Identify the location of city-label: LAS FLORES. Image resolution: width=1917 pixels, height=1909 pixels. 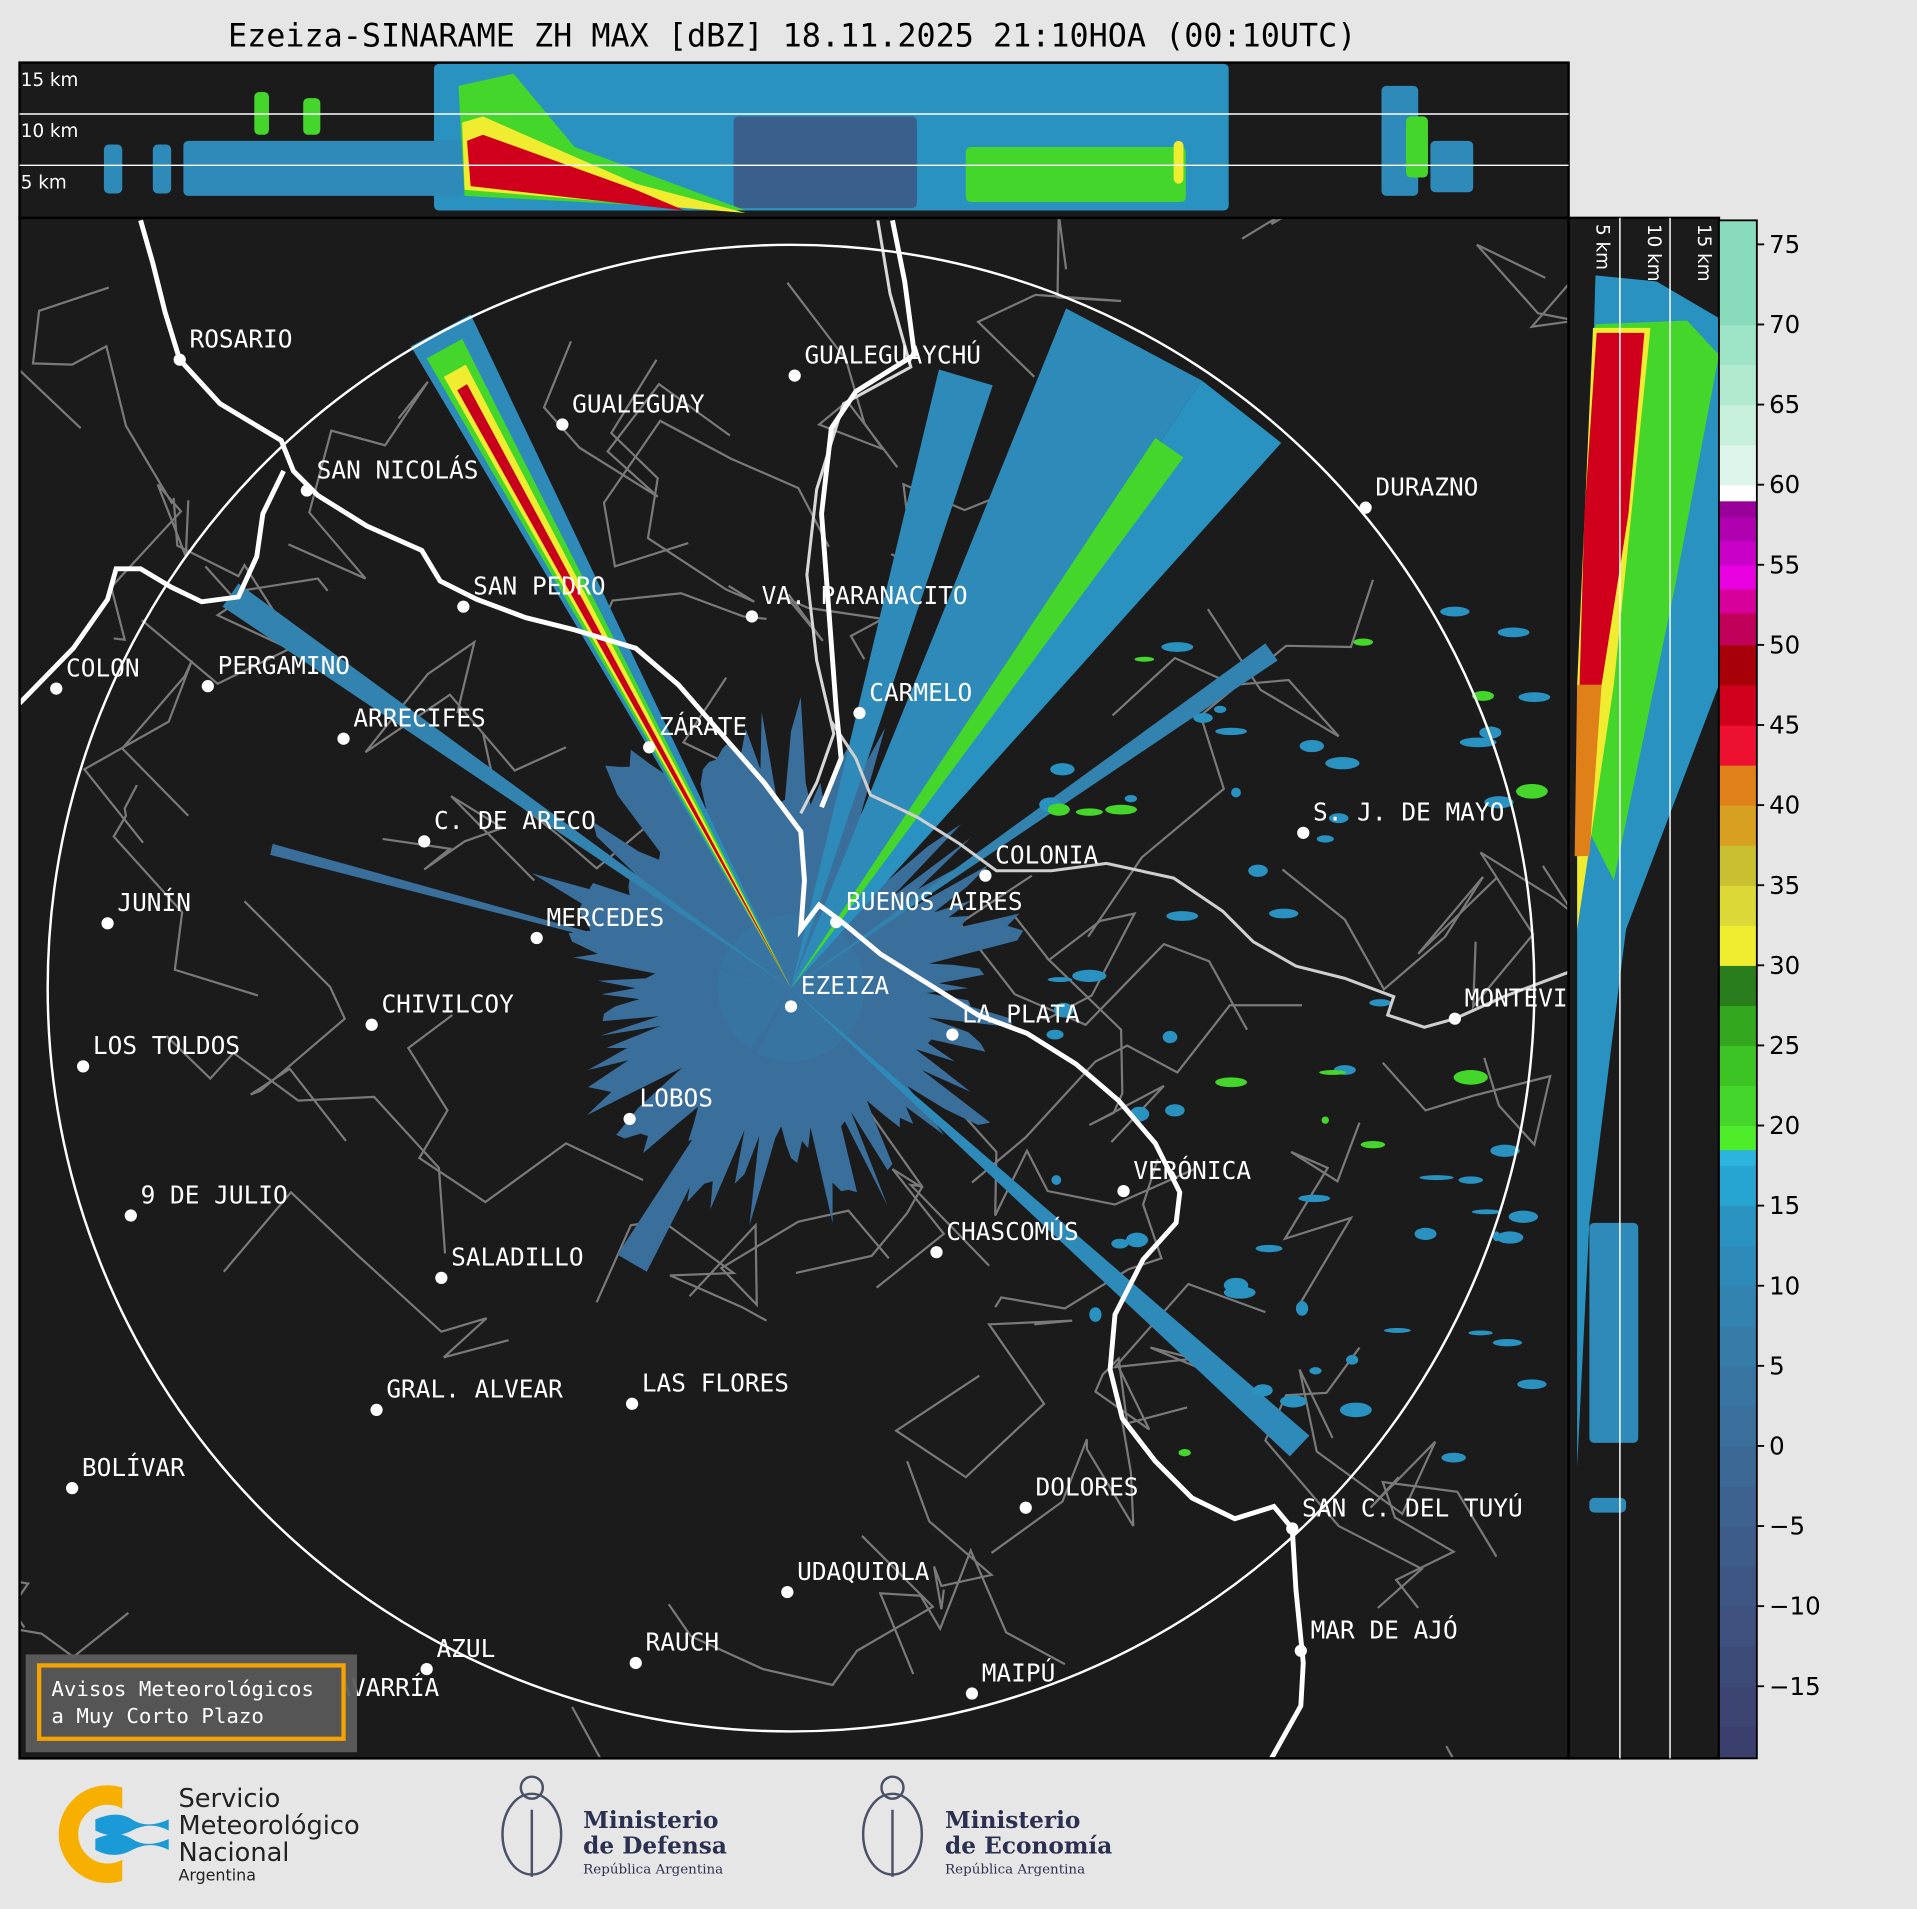
(715, 1383).